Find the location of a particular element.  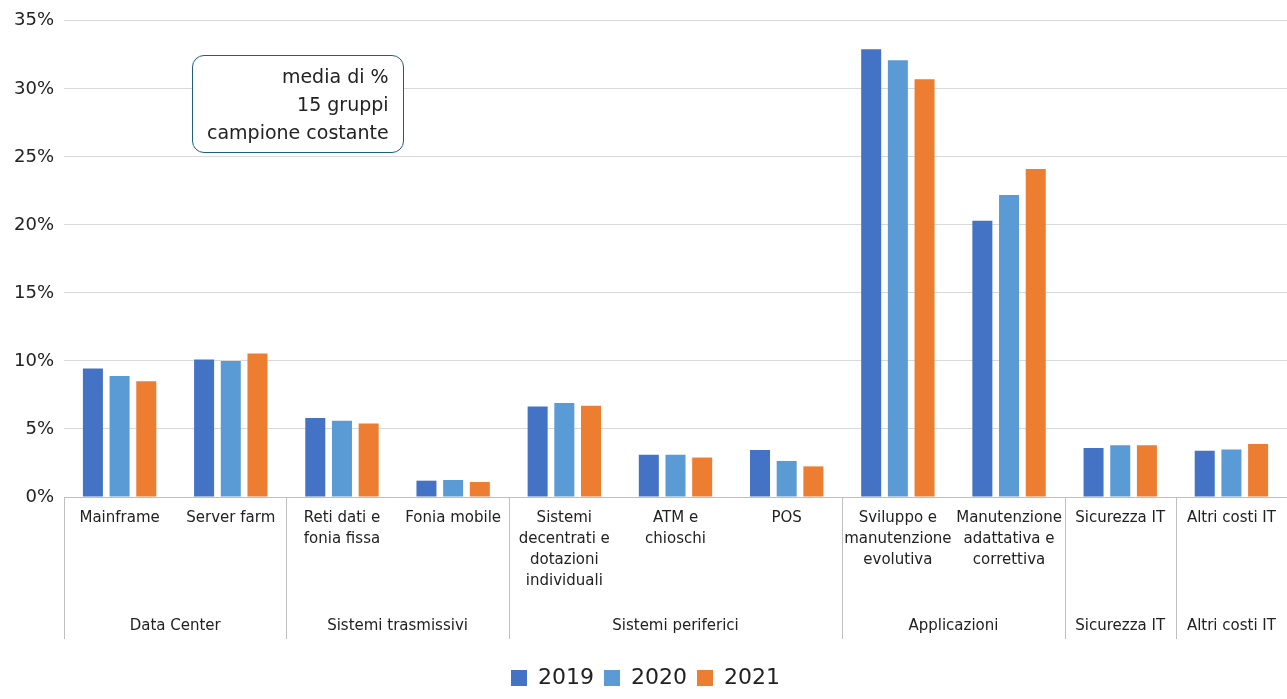

text: Data Center is located at coordinates (175, 625).